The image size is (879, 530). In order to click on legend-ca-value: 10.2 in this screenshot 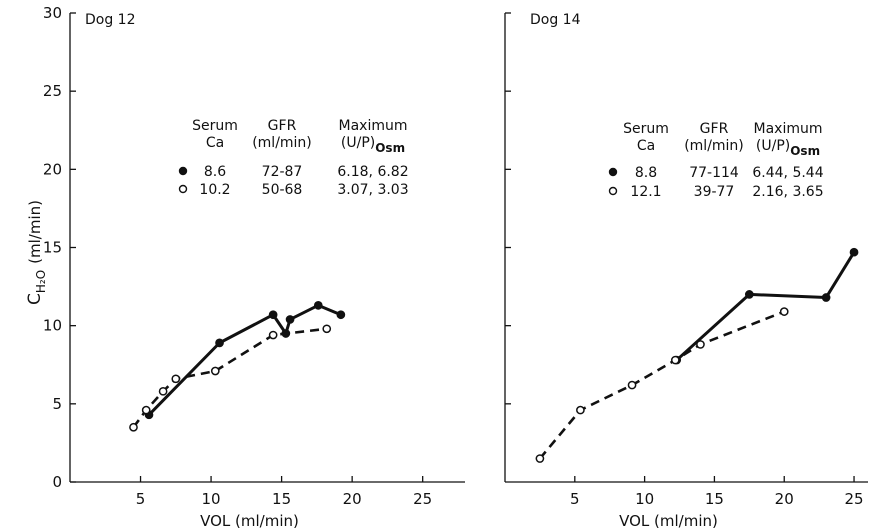, I will do `click(214, 190)`.